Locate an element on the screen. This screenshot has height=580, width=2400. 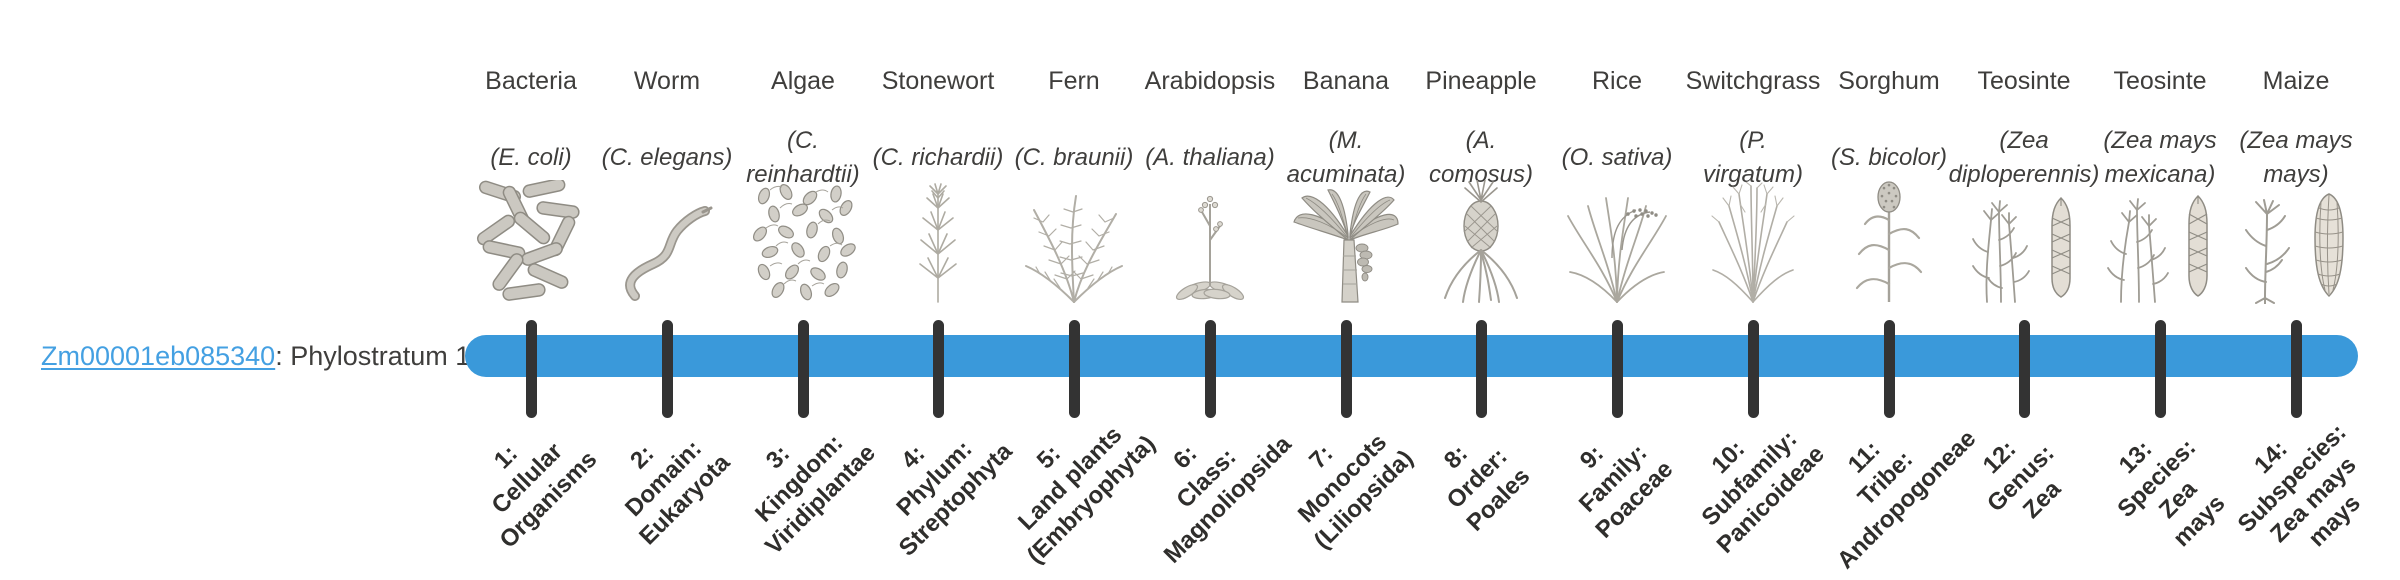
organism-common-name: Bacteria is located at coordinates (531, 81).